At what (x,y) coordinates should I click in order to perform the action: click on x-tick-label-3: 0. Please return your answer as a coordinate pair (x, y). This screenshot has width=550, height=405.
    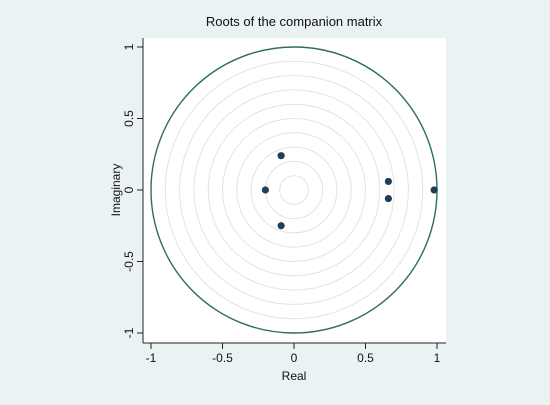
    Looking at the image, I should click on (294, 358).